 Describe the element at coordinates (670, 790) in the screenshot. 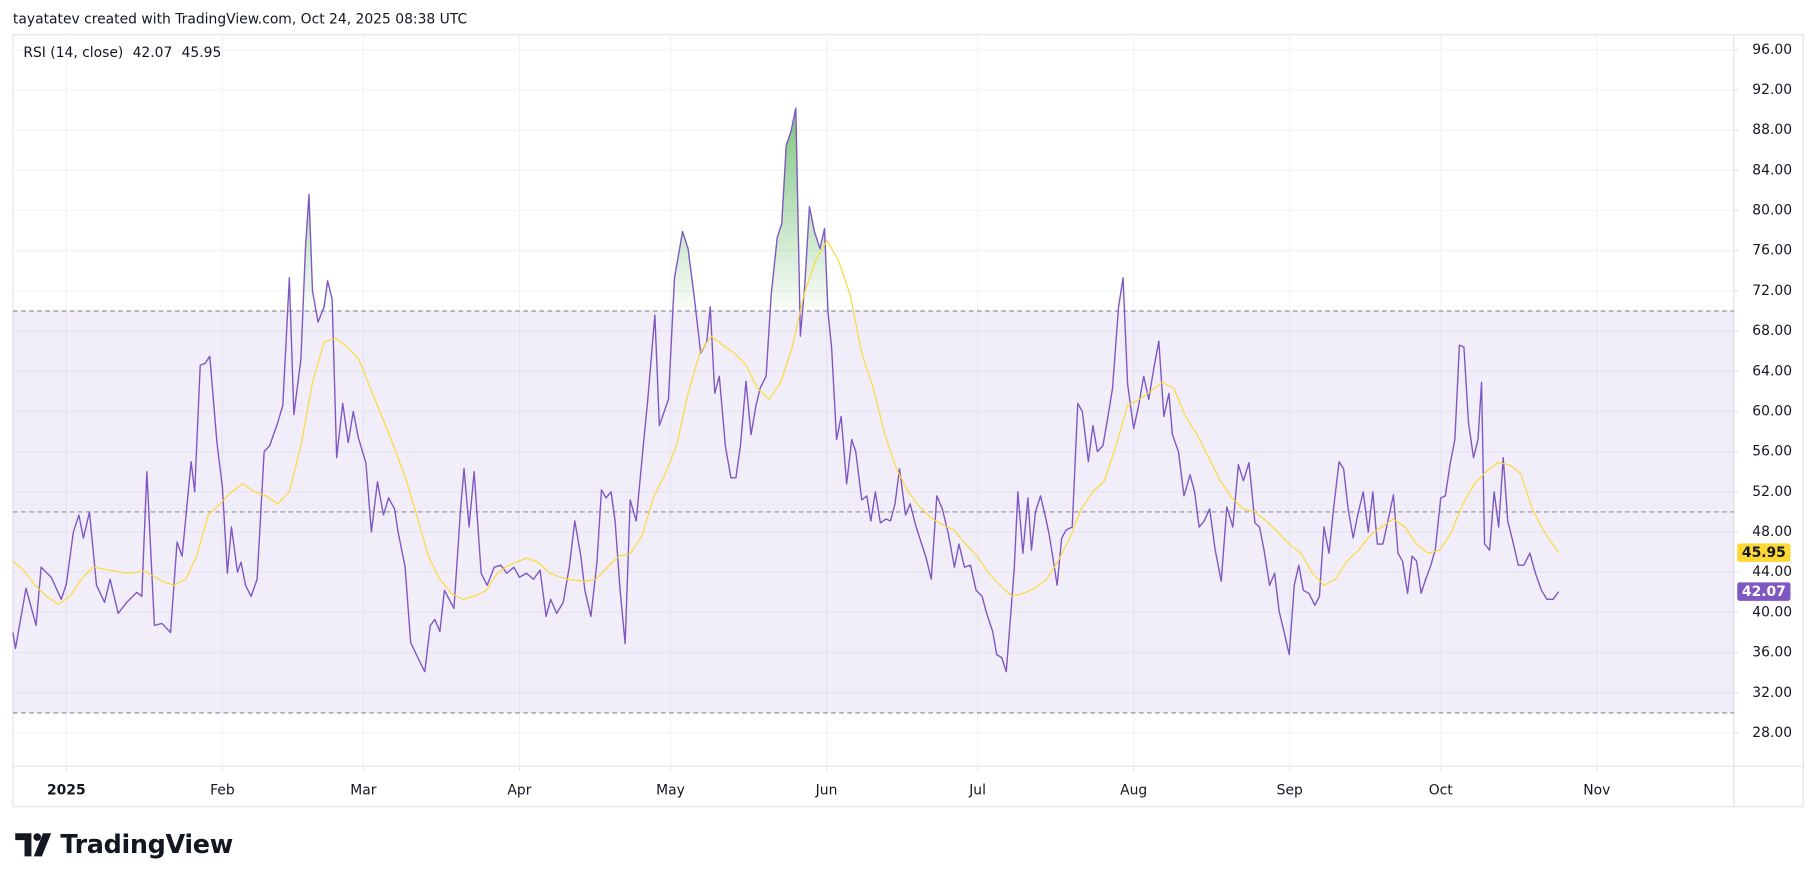

I see `x-tick-label: May` at that location.